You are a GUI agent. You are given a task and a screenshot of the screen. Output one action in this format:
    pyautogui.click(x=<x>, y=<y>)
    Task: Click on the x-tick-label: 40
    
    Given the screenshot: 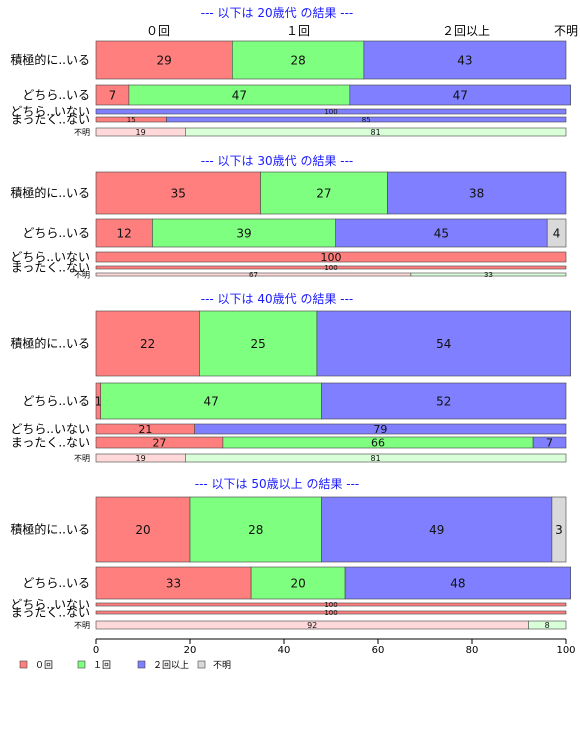 What is the action you would take?
    pyautogui.click(x=284, y=650)
    